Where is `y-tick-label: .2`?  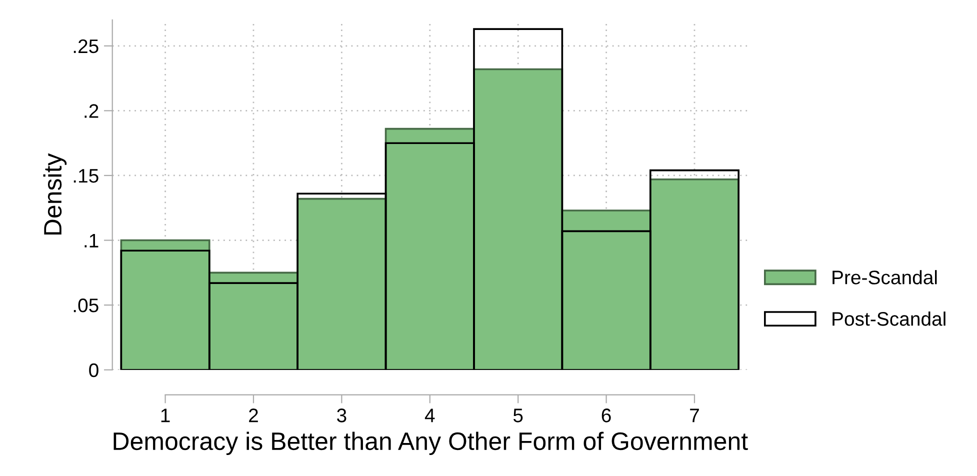
y-tick-label: .2 is located at coordinates (91, 111).